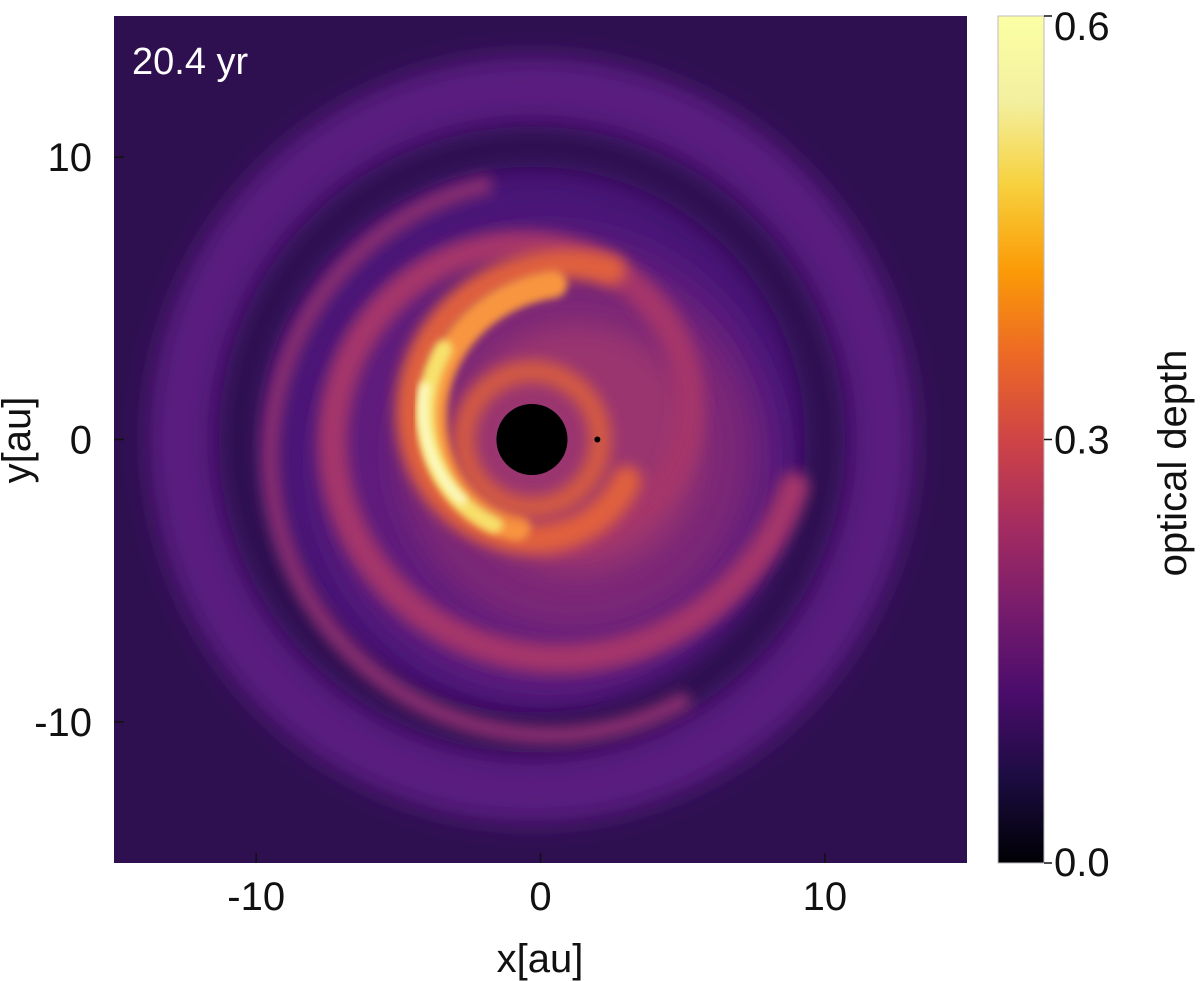  What do you see at coordinates (256, 897) in the screenshot?
I see `x-tick-label: -10` at bounding box center [256, 897].